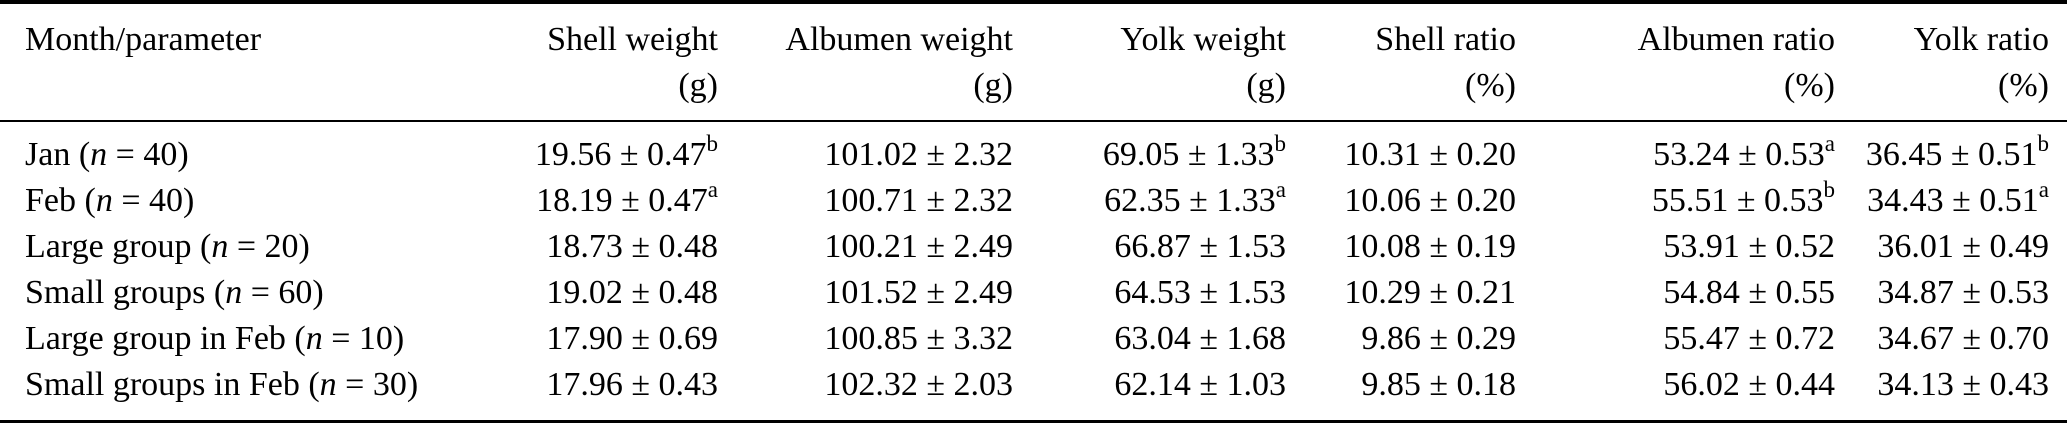 The width and height of the screenshot is (2067, 424). I want to click on column-header-yolk-ratio: Yolk ratio (%), so click(1951, 62).